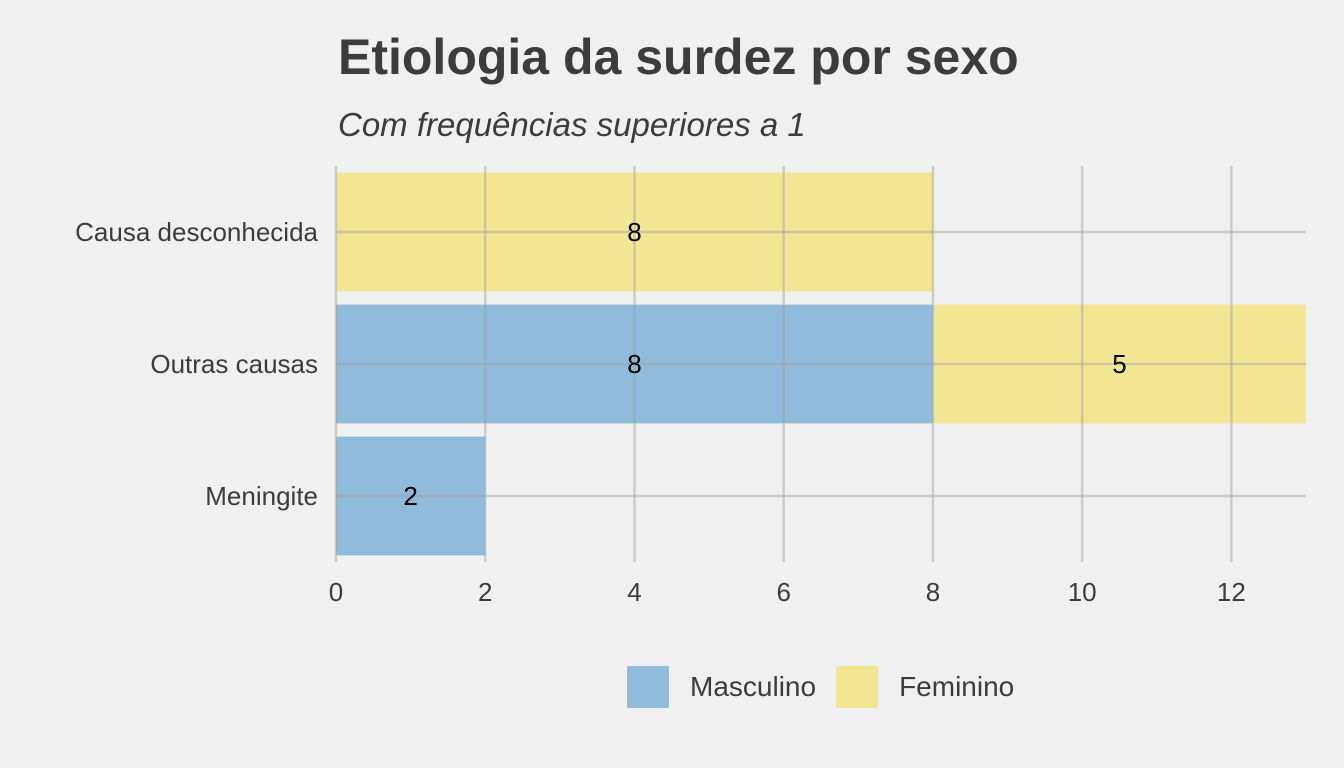 The image size is (1344, 768). I want to click on chart-subtitle: Com frequências superiores a 1, so click(572, 124).